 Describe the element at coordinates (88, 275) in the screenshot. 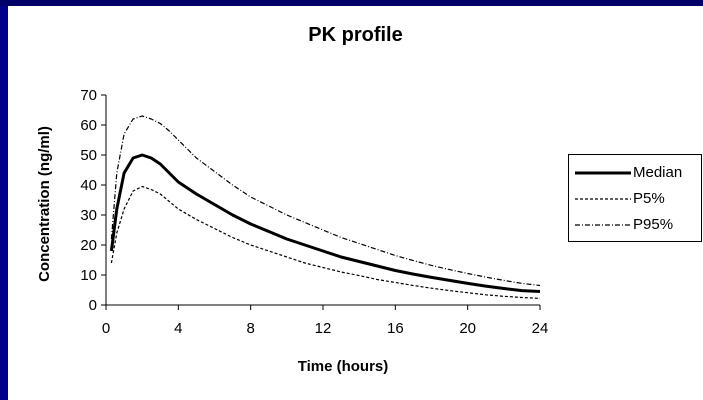

I see `y-tick-label: 10` at that location.